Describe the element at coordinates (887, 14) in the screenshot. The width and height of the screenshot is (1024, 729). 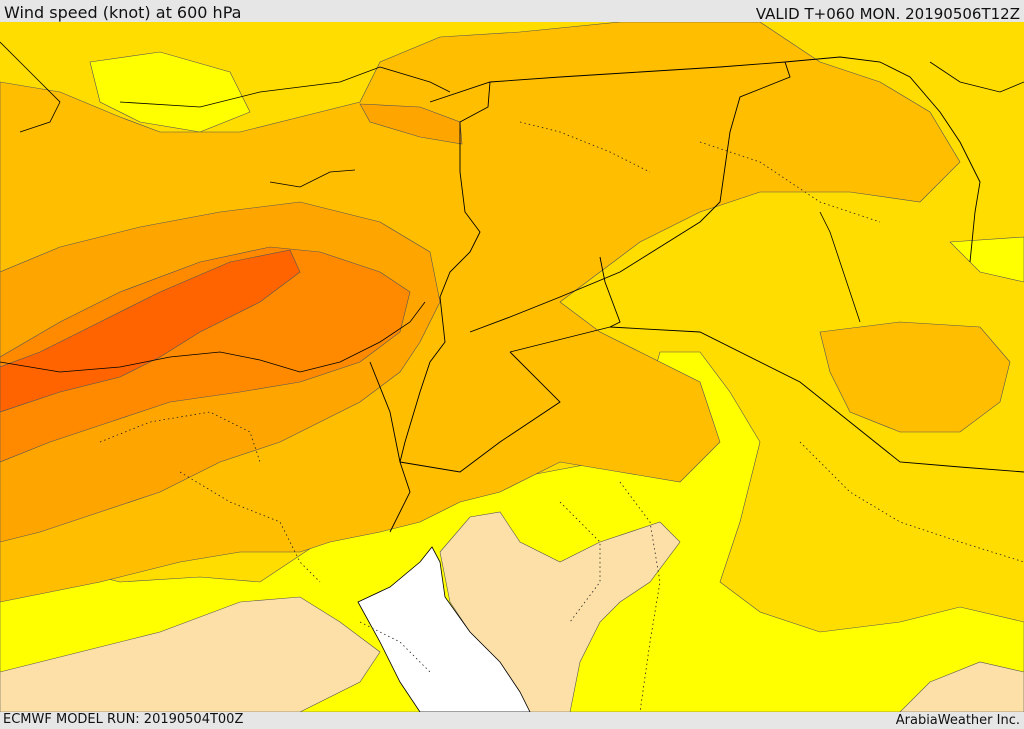
I see `valid-time: VALID T+060 MON. 20190506T12Z` at that location.